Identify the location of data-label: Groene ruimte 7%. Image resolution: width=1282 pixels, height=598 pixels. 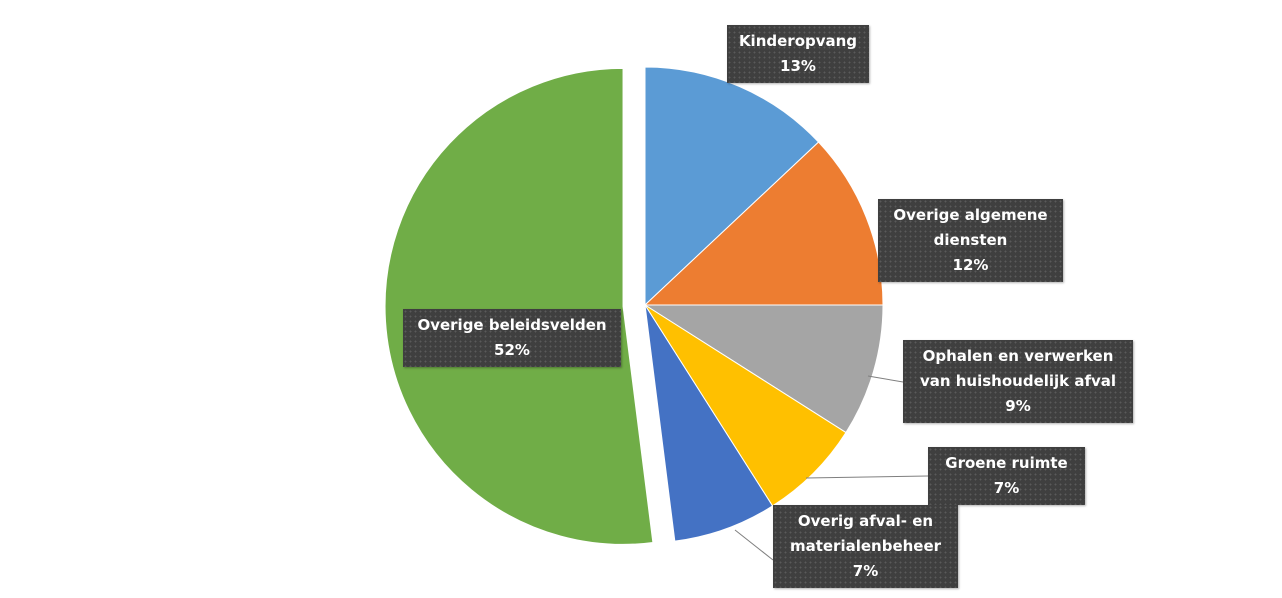
(1006, 476).